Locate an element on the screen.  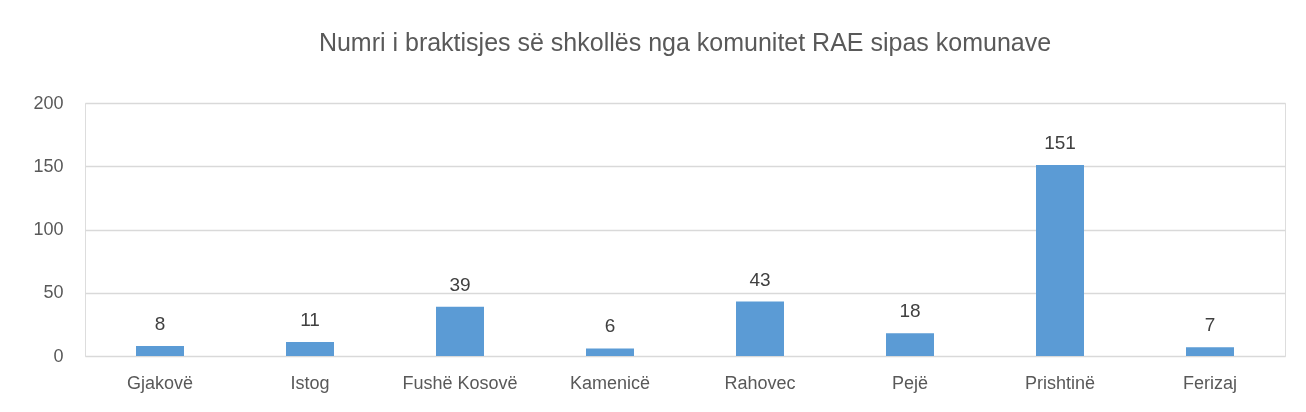
data-label: 8 is located at coordinates (160, 323).